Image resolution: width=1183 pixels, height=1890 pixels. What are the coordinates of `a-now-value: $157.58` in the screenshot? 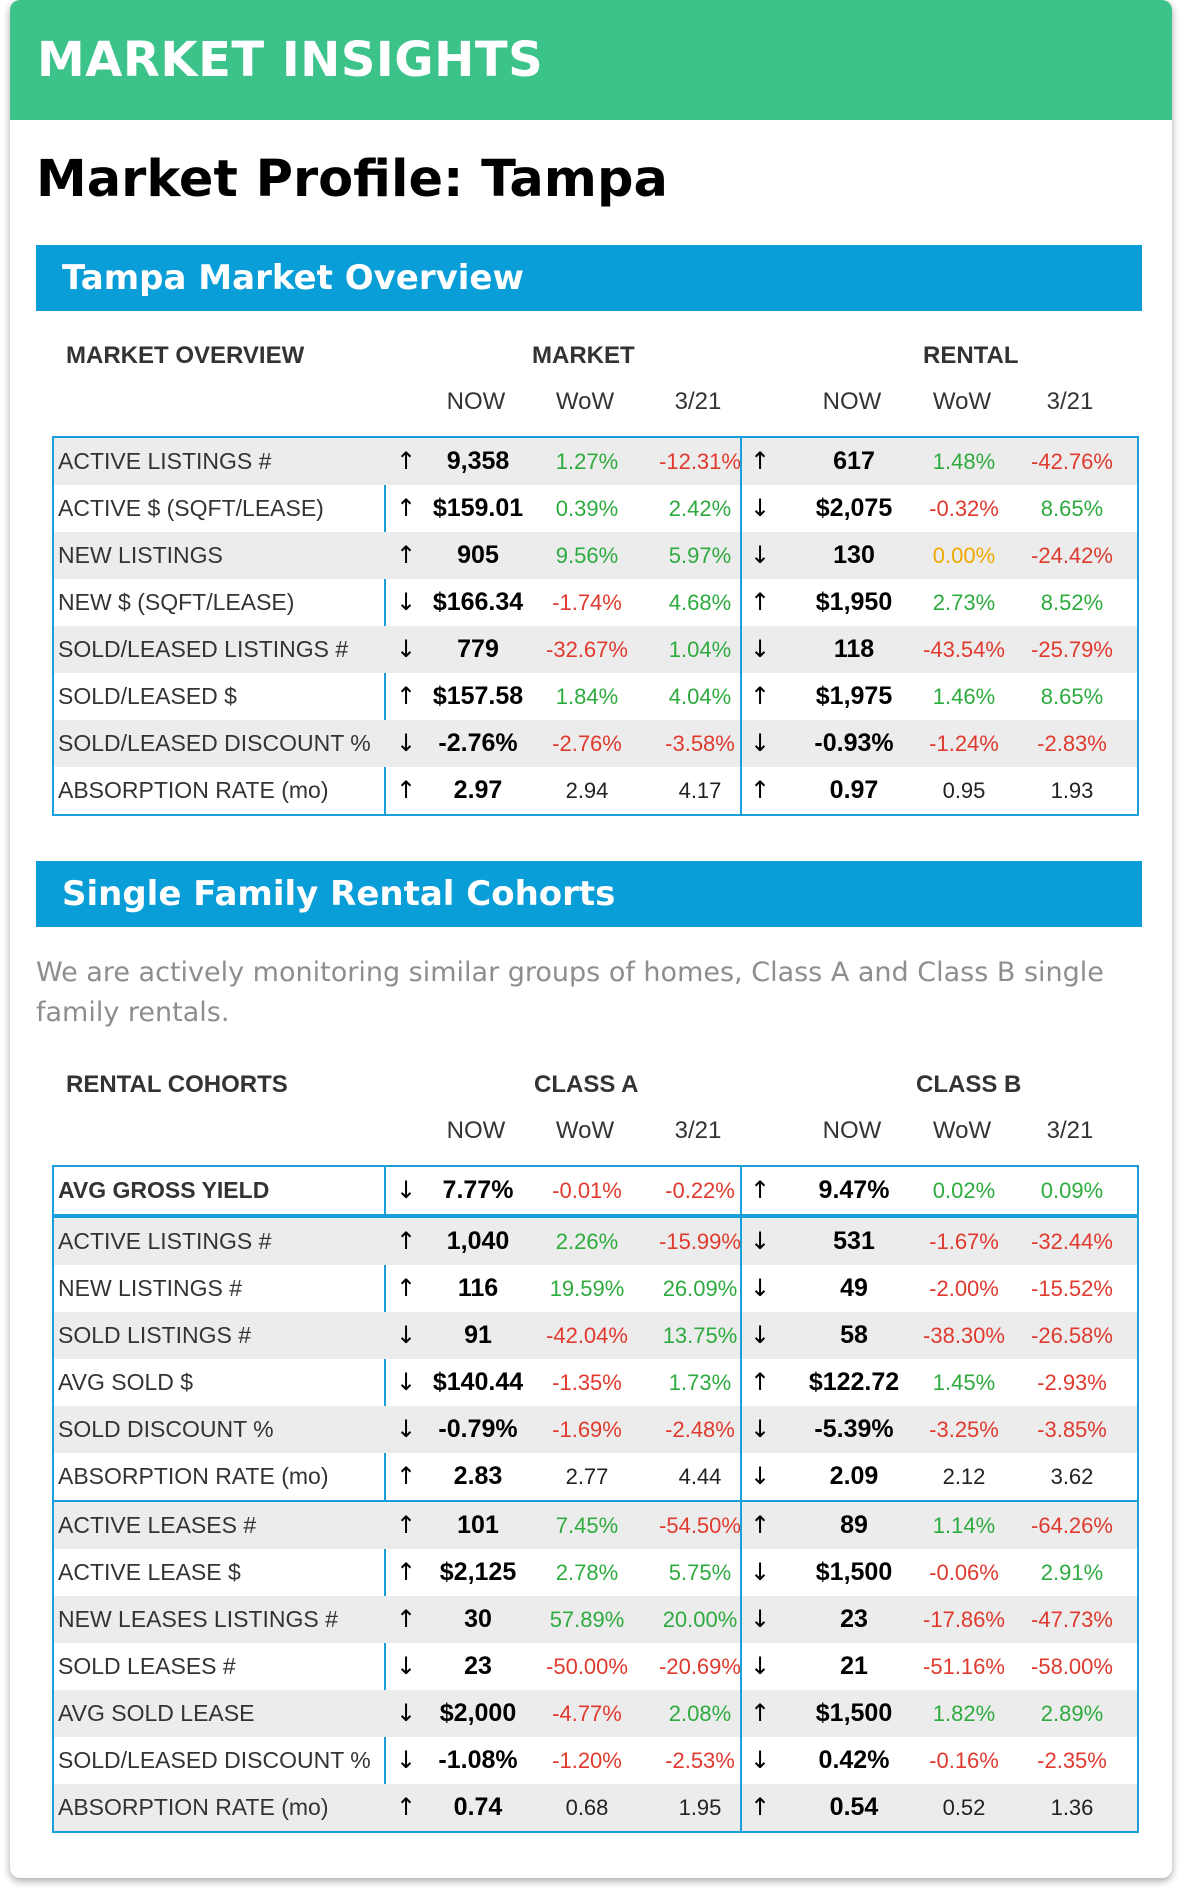 It's located at (478, 696).